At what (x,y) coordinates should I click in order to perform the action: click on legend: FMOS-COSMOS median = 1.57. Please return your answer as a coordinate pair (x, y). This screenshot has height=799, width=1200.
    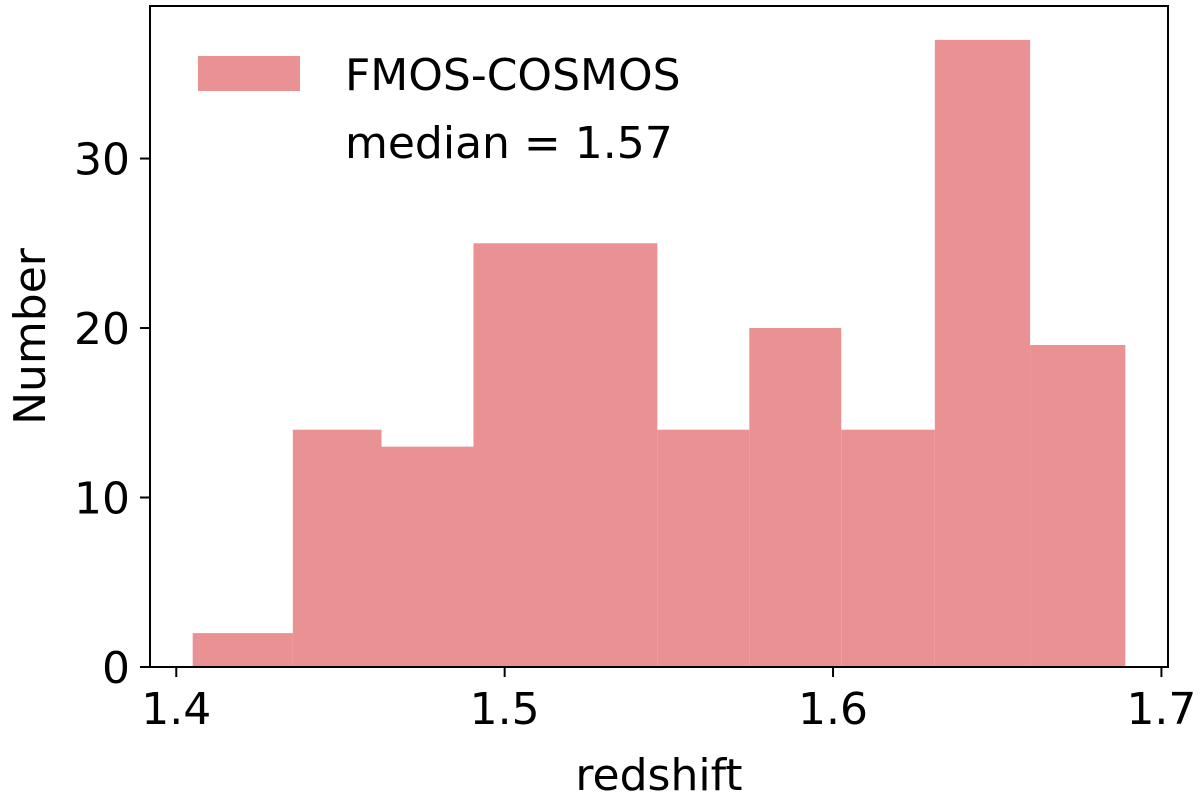
    Looking at the image, I should click on (439, 109).